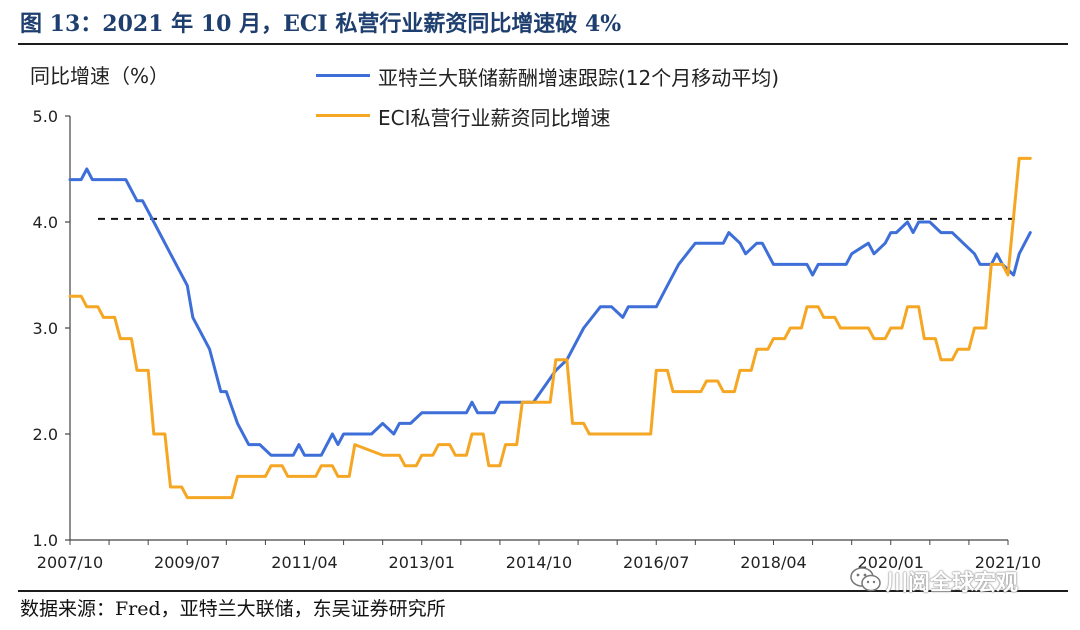 The image size is (1080, 630). I want to click on legend-label-eci: ECI私营行业薪资同比增速, so click(494, 118).